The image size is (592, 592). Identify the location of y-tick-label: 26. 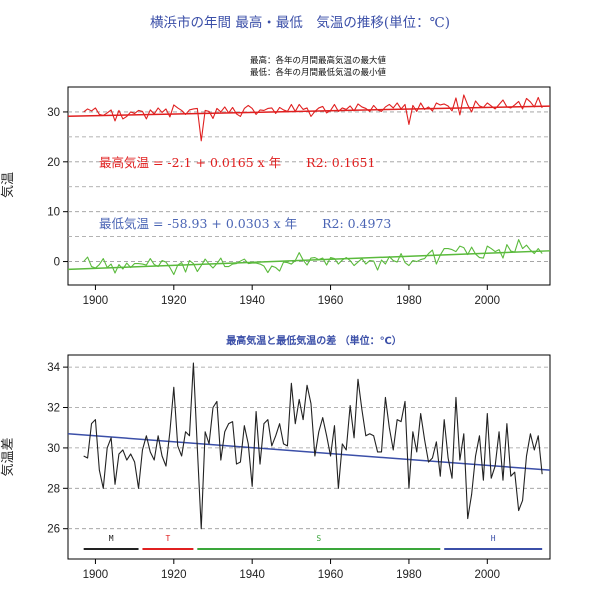
(53, 530).